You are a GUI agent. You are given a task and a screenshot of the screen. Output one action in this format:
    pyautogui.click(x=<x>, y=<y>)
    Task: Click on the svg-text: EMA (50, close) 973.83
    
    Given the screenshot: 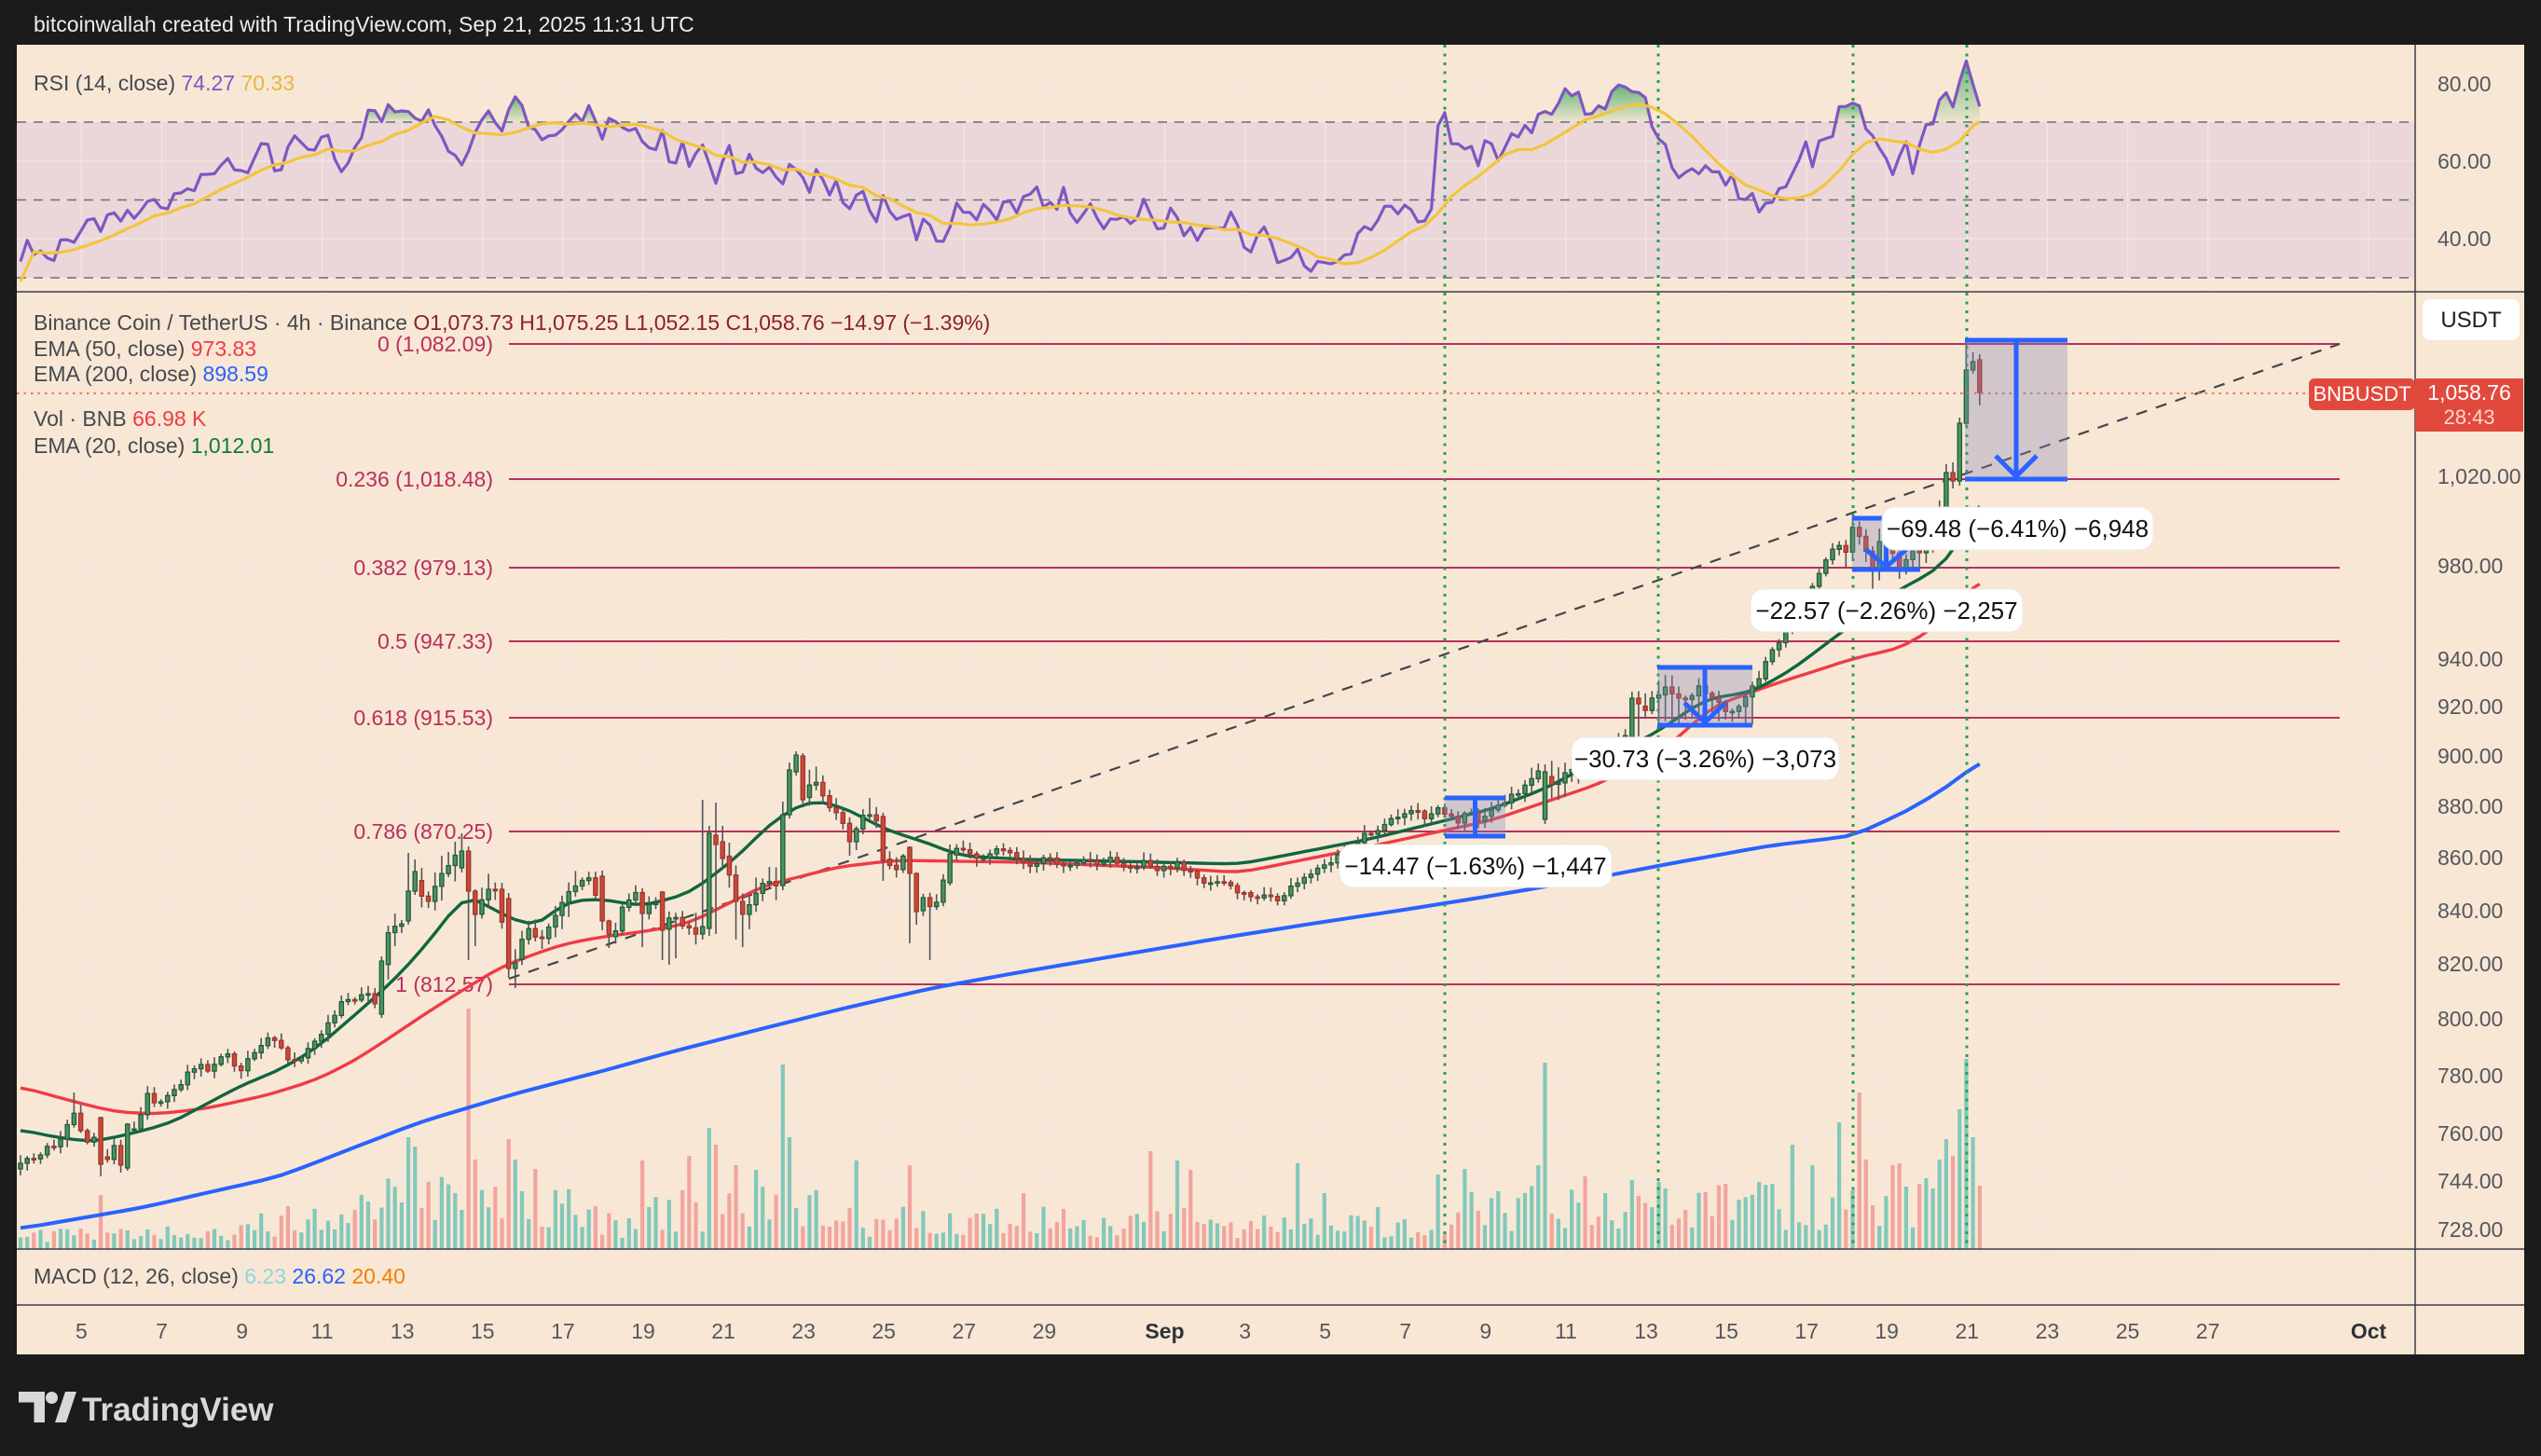 What is the action you would take?
    pyautogui.click(x=145, y=349)
    